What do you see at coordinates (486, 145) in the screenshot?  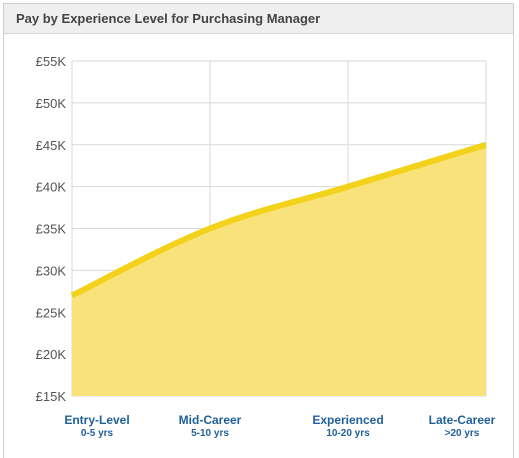 I see `data-point-late-career` at bounding box center [486, 145].